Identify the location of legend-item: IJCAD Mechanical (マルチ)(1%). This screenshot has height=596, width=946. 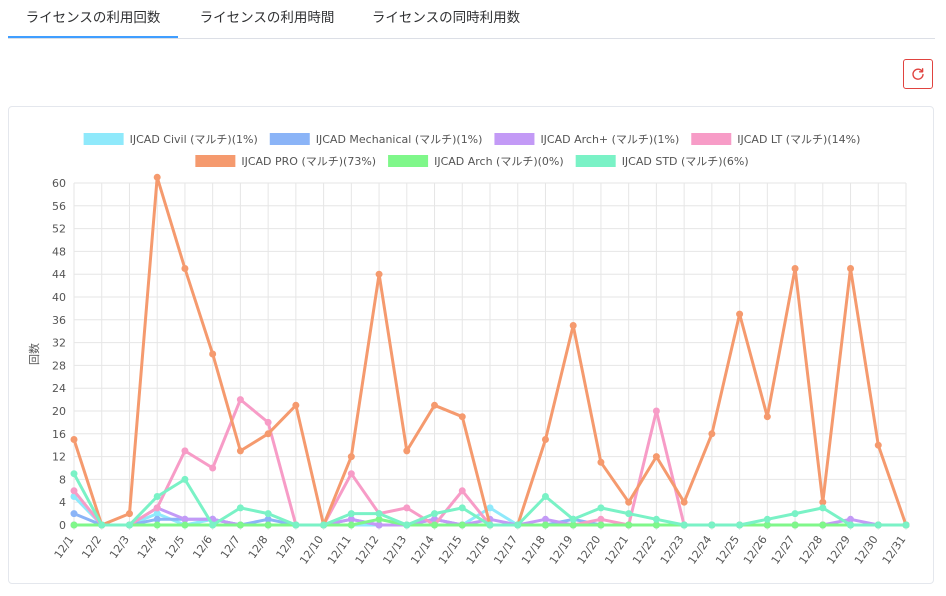
(376, 139).